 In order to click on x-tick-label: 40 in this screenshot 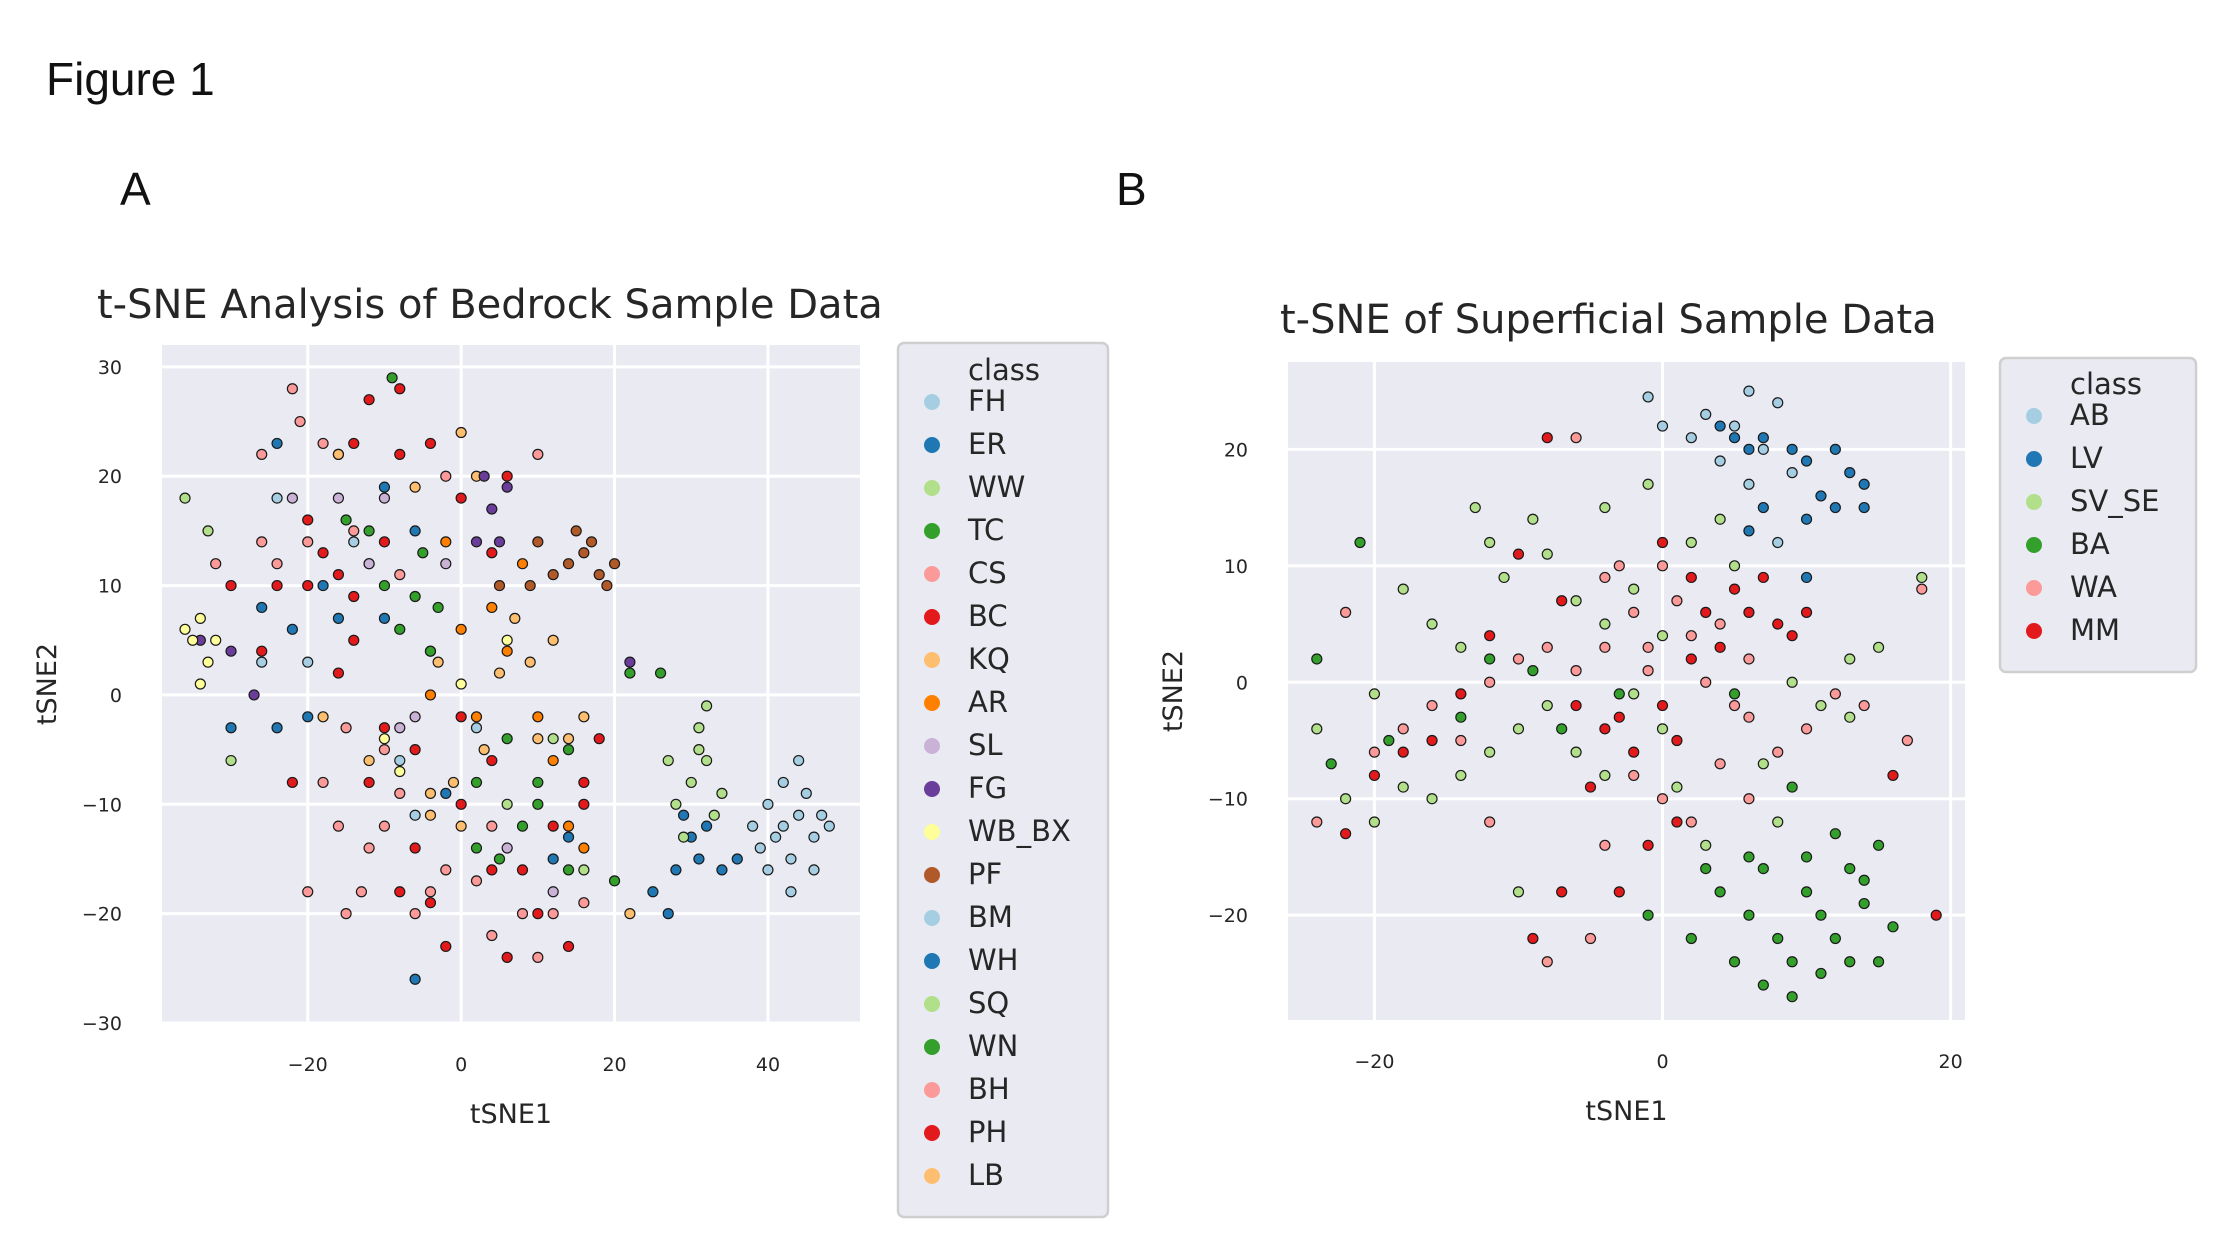, I will do `click(768, 1065)`.